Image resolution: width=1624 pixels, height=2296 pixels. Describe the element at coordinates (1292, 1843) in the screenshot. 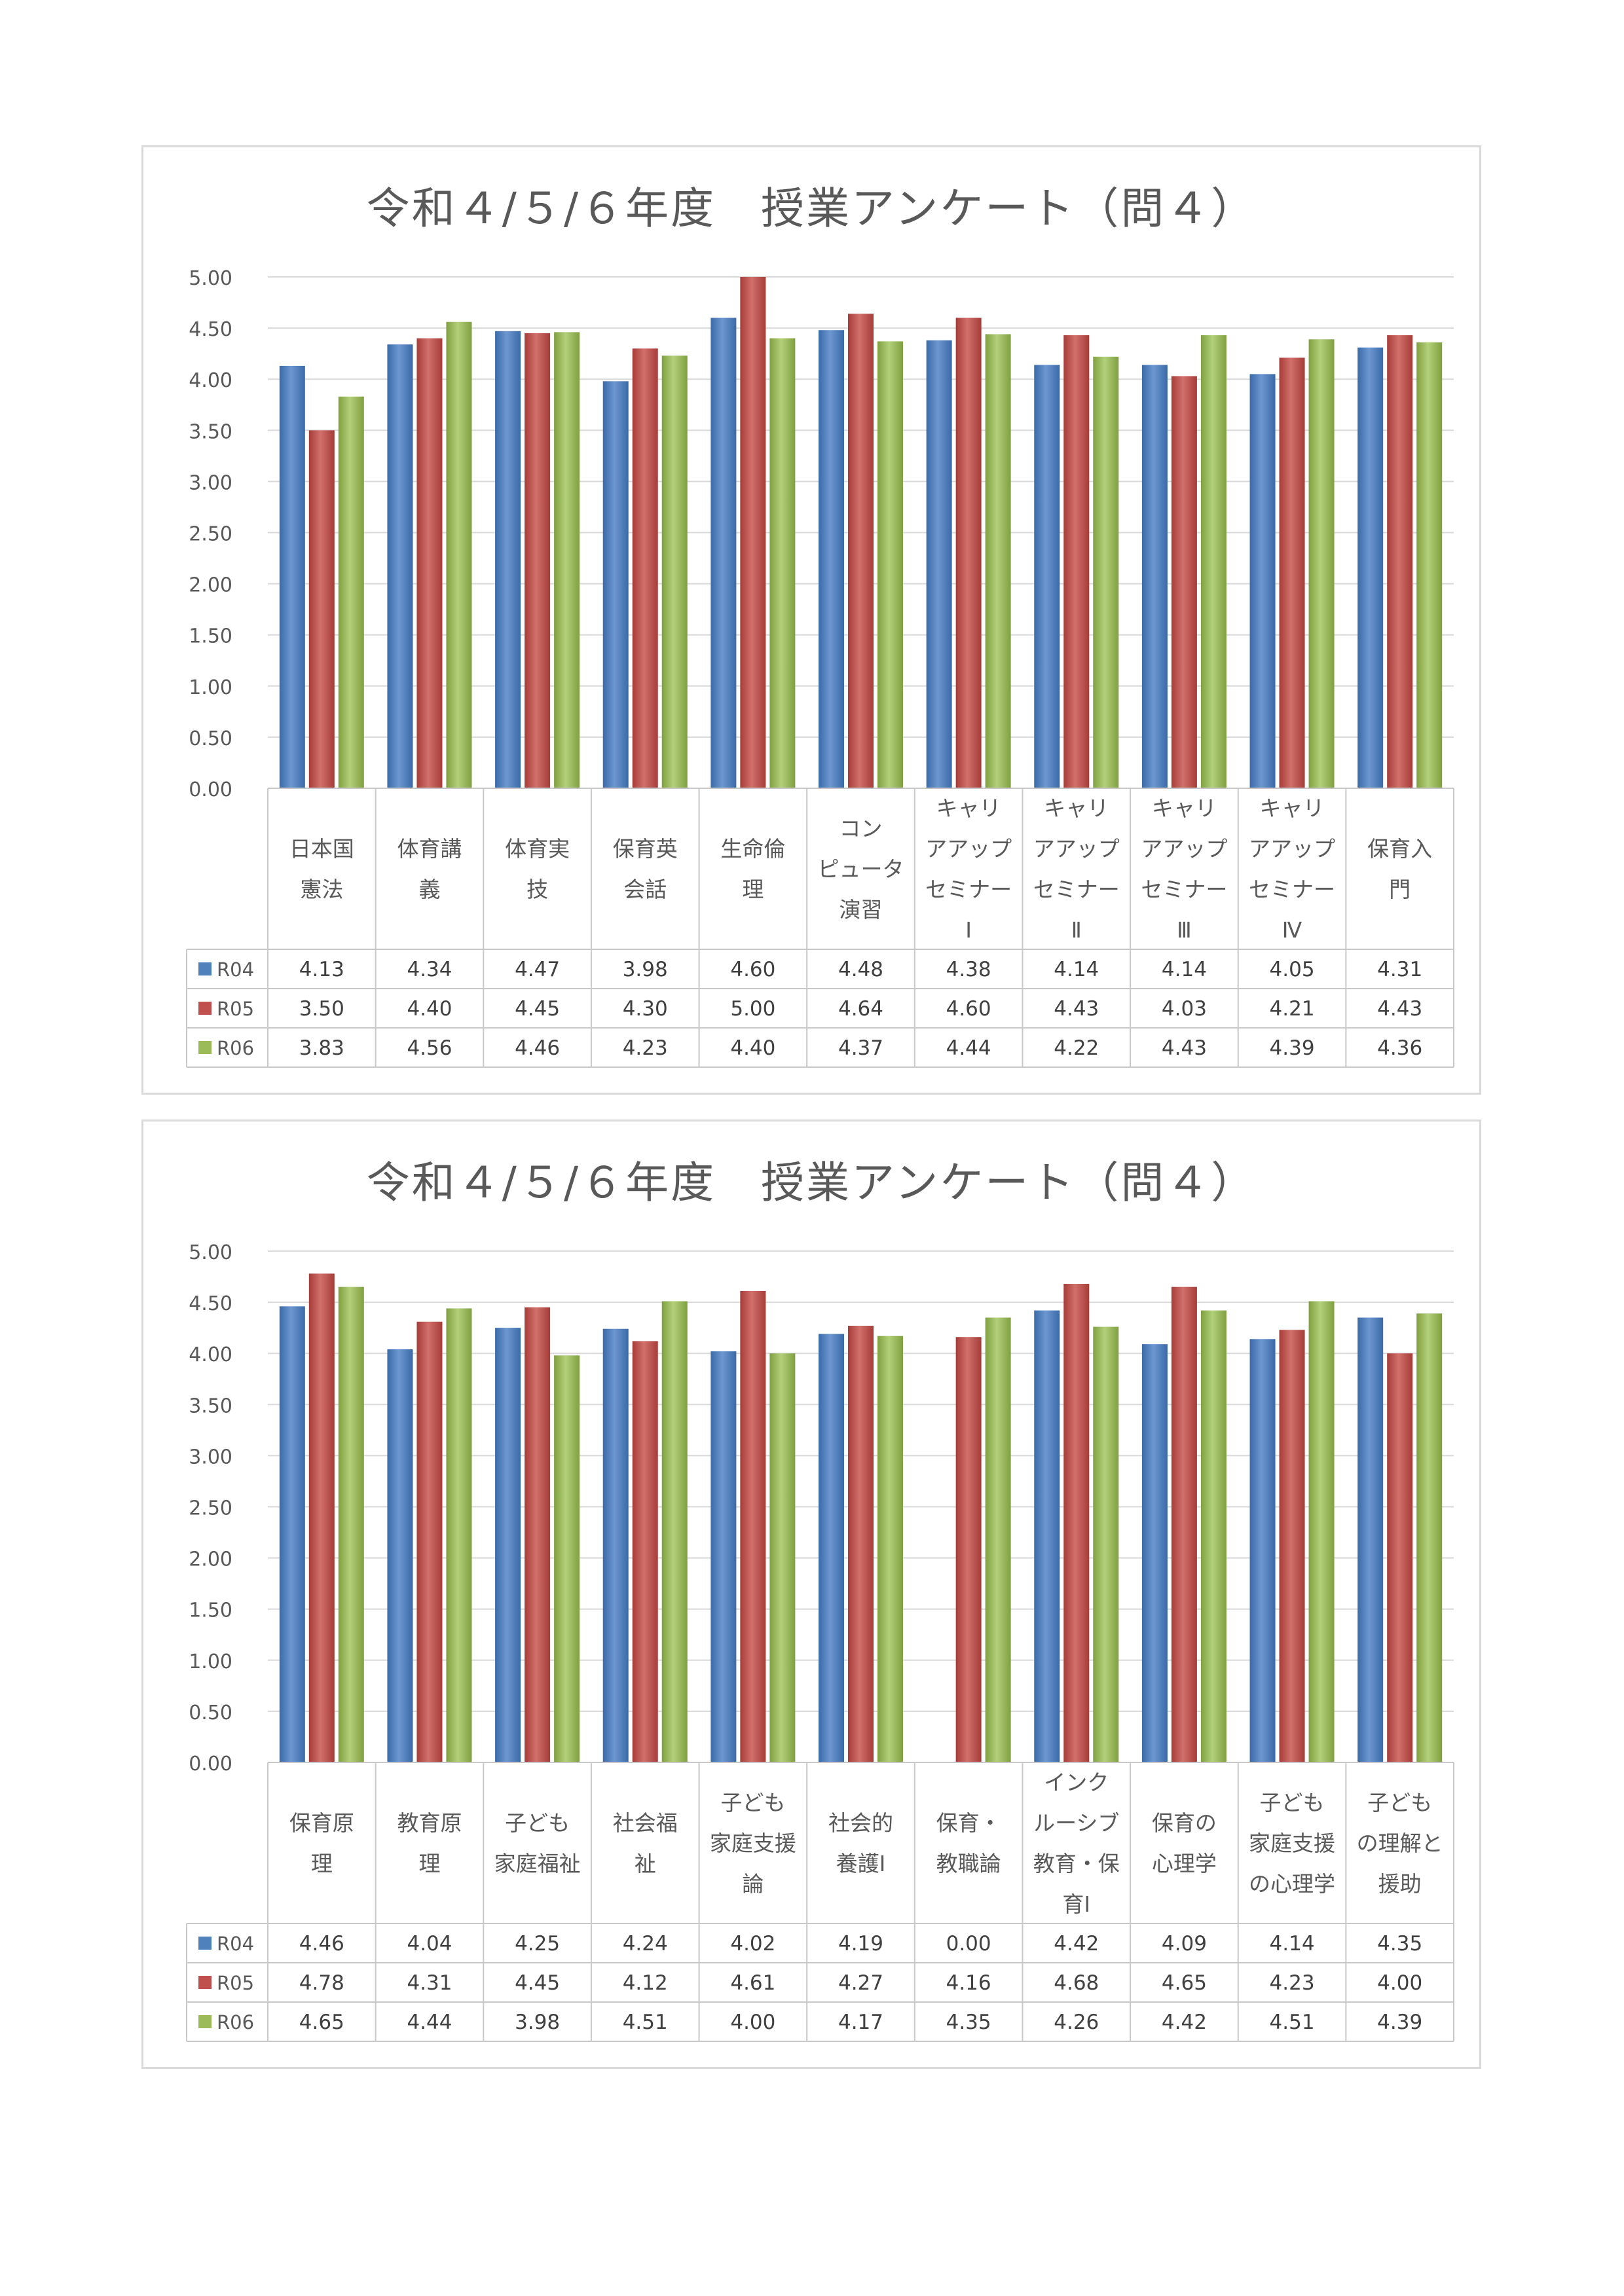

I see `category-label: 家庭支援` at that location.